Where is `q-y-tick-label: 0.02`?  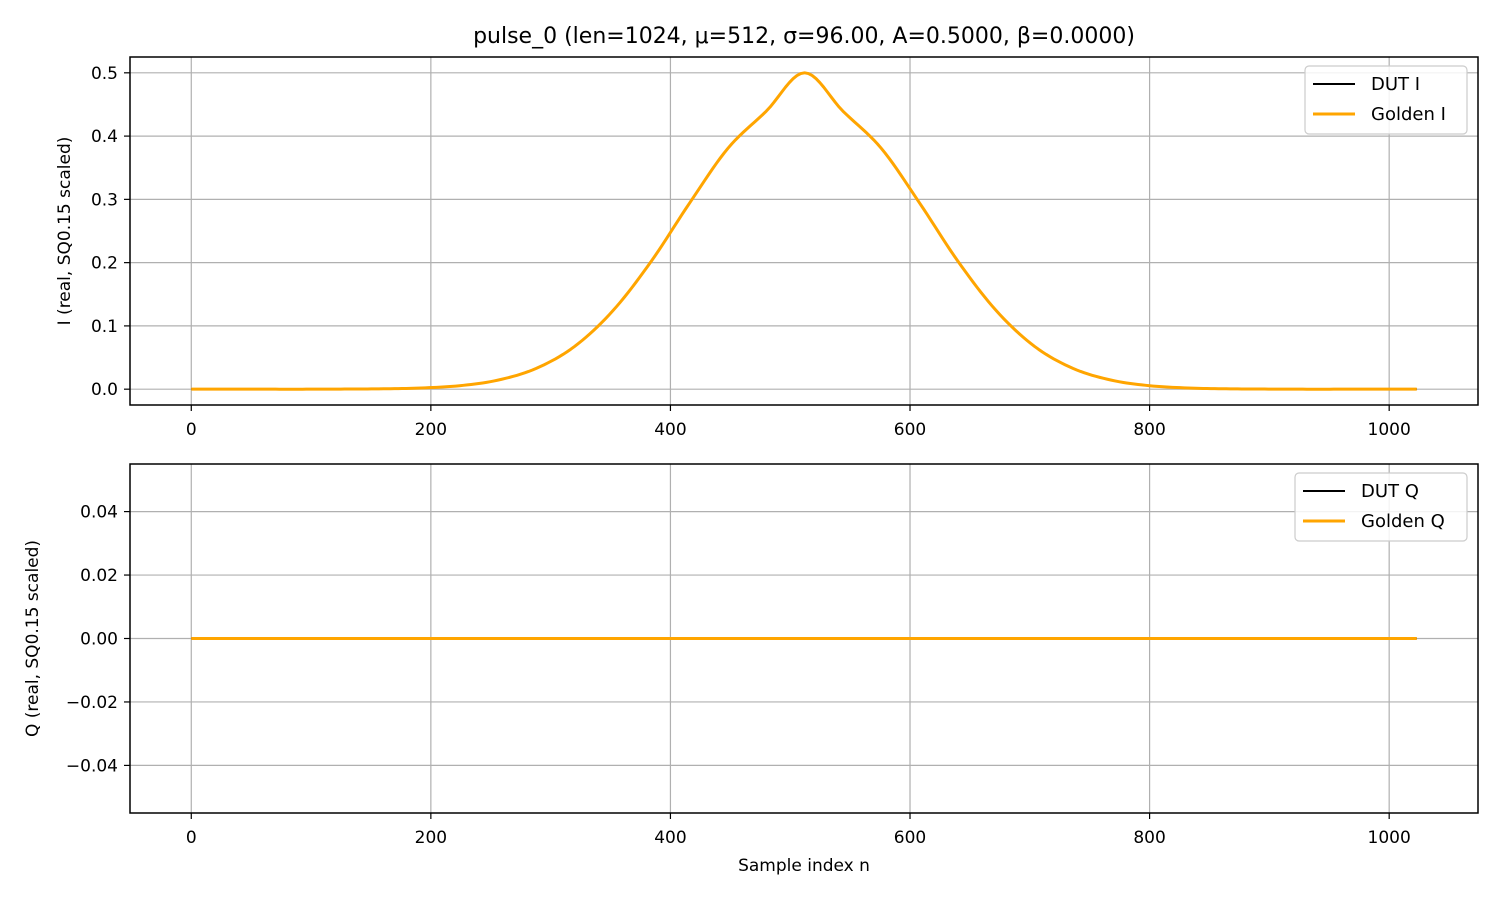
q-y-tick-label: 0.02 is located at coordinates (99, 576).